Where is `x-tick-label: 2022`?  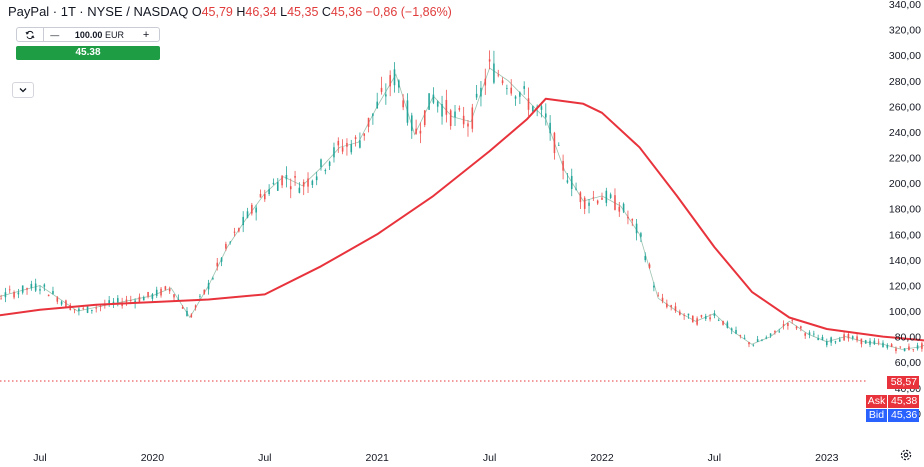
x-tick-label: 2022 is located at coordinates (602, 458).